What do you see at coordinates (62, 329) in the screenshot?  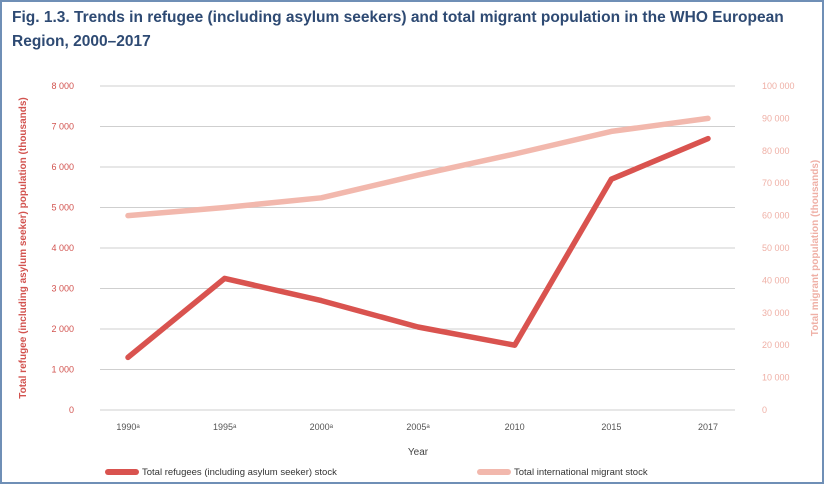 I see `y-left-tick-label: 2 000` at bounding box center [62, 329].